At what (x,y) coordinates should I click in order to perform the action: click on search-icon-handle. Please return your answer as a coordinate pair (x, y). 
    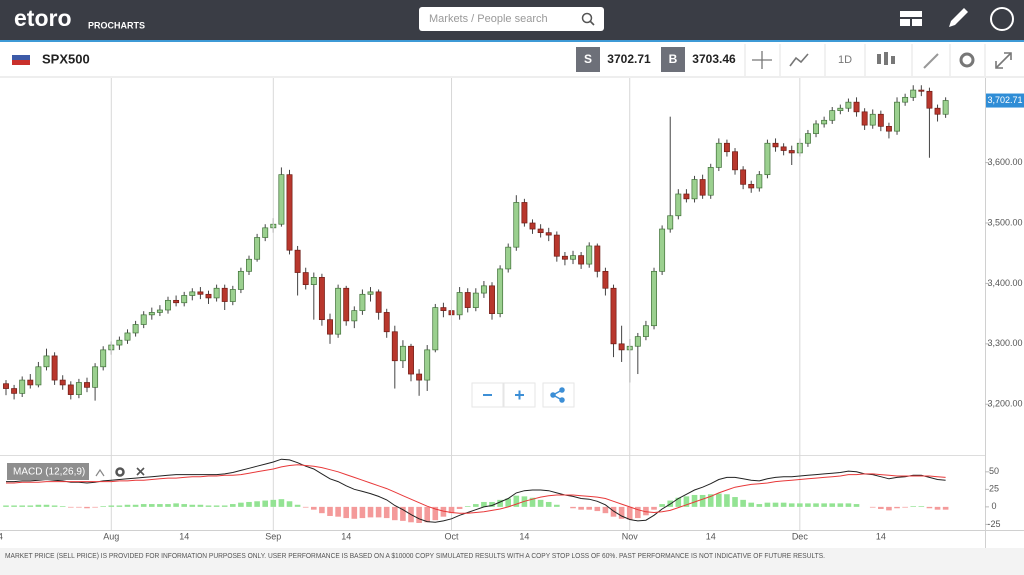
    Looking at the image, I should click on (592, 23).